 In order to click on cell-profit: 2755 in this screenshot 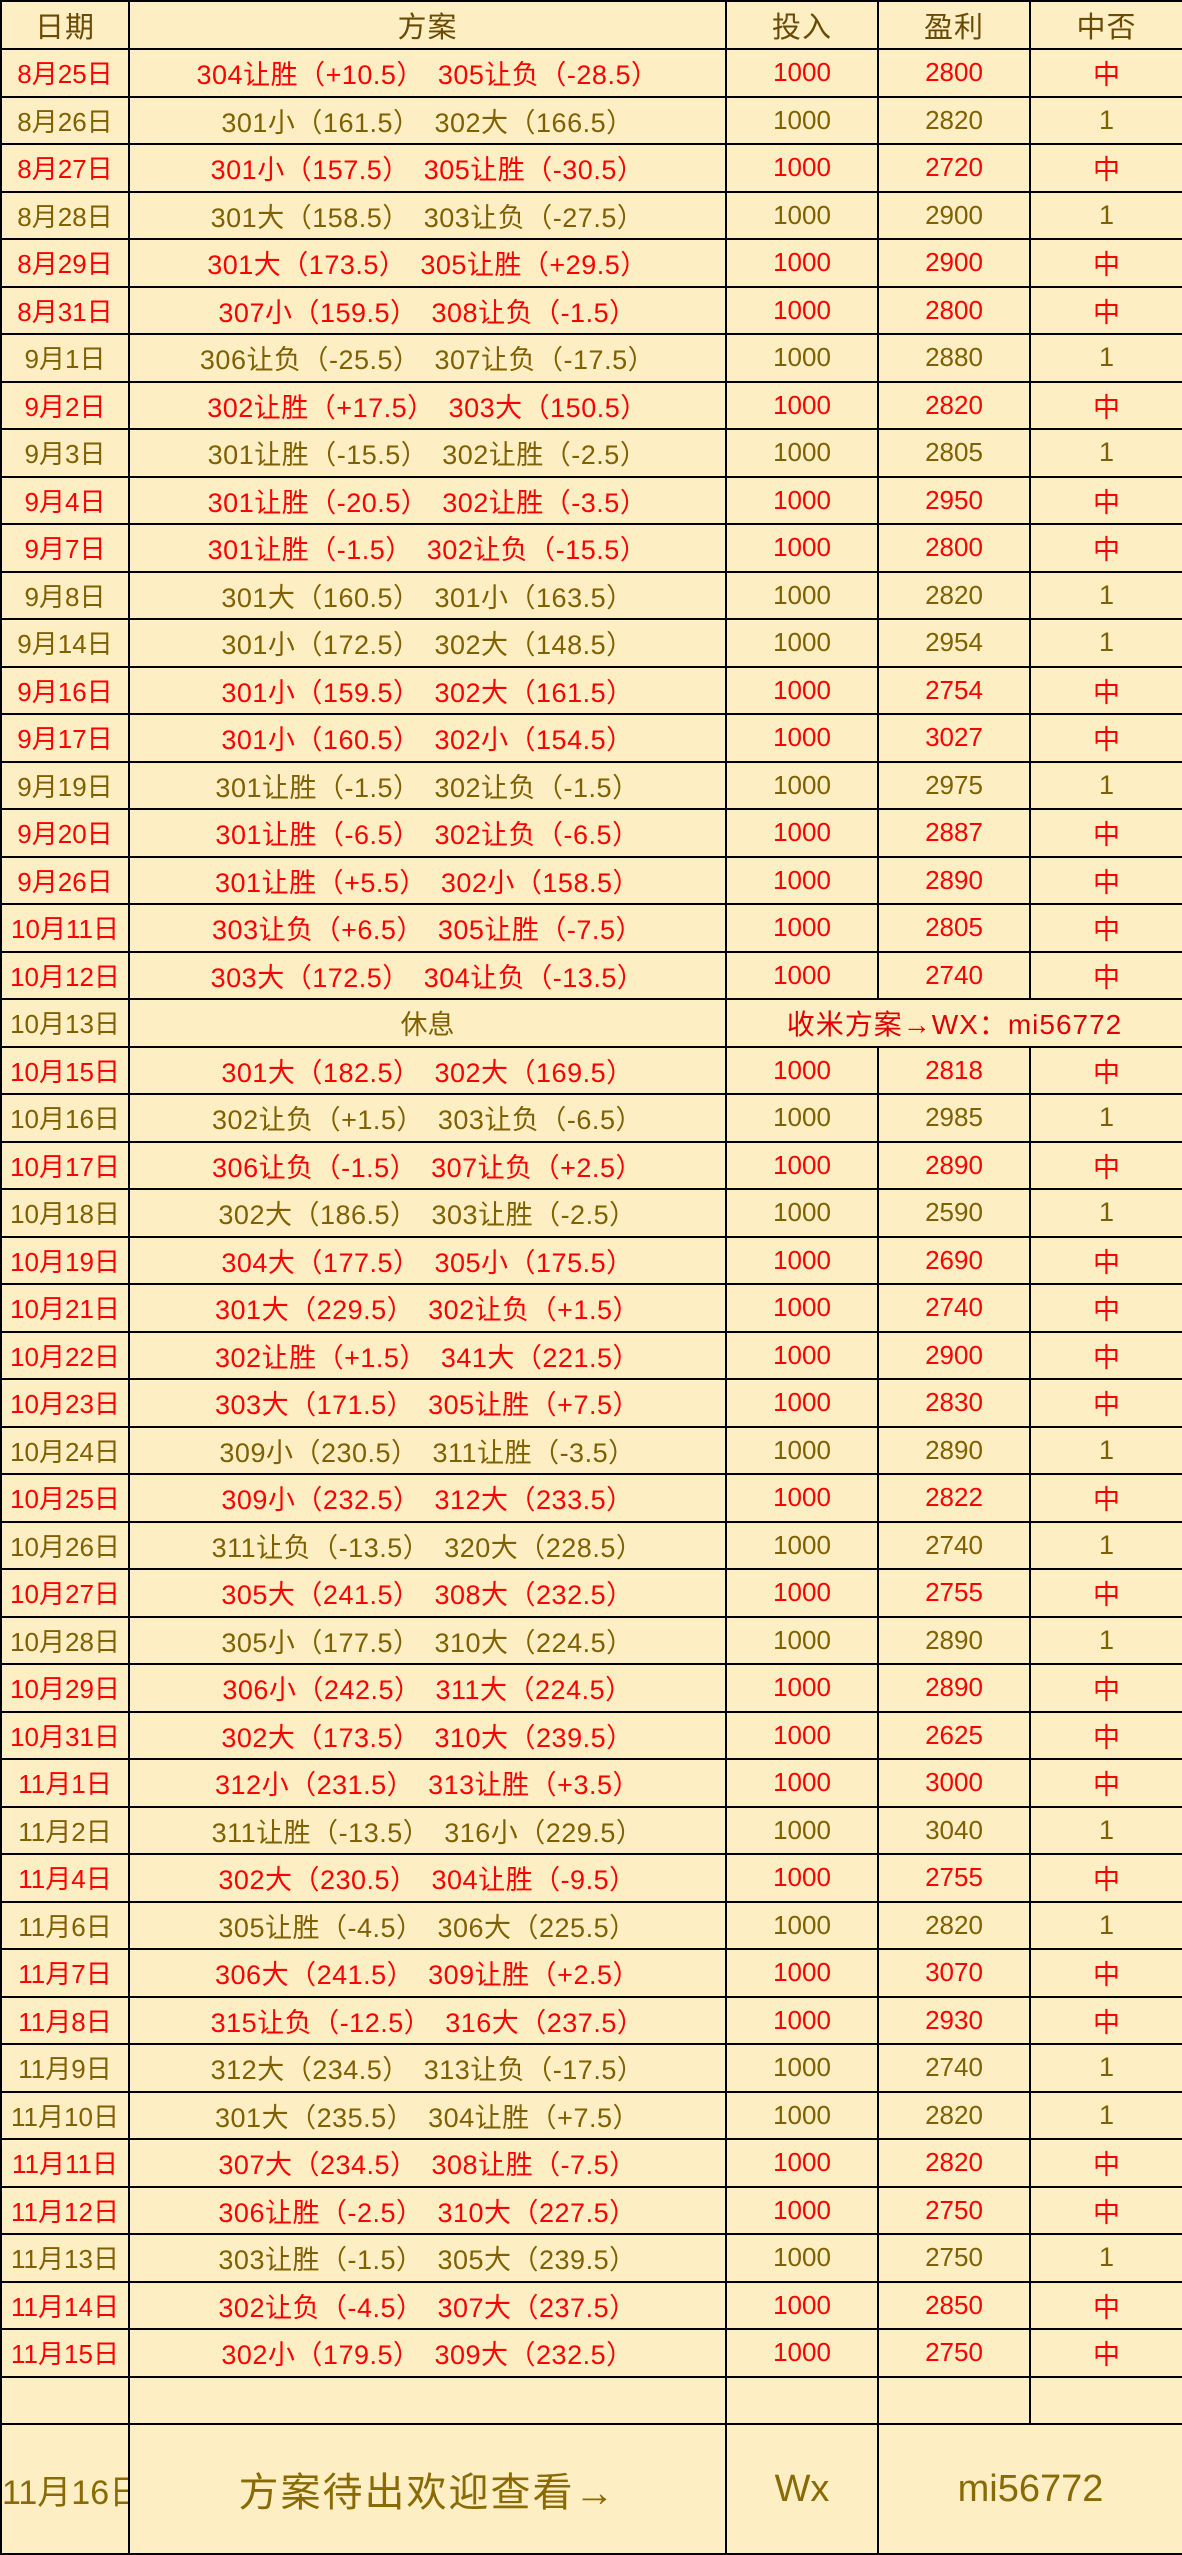, I will do `click(954, 1593)`.